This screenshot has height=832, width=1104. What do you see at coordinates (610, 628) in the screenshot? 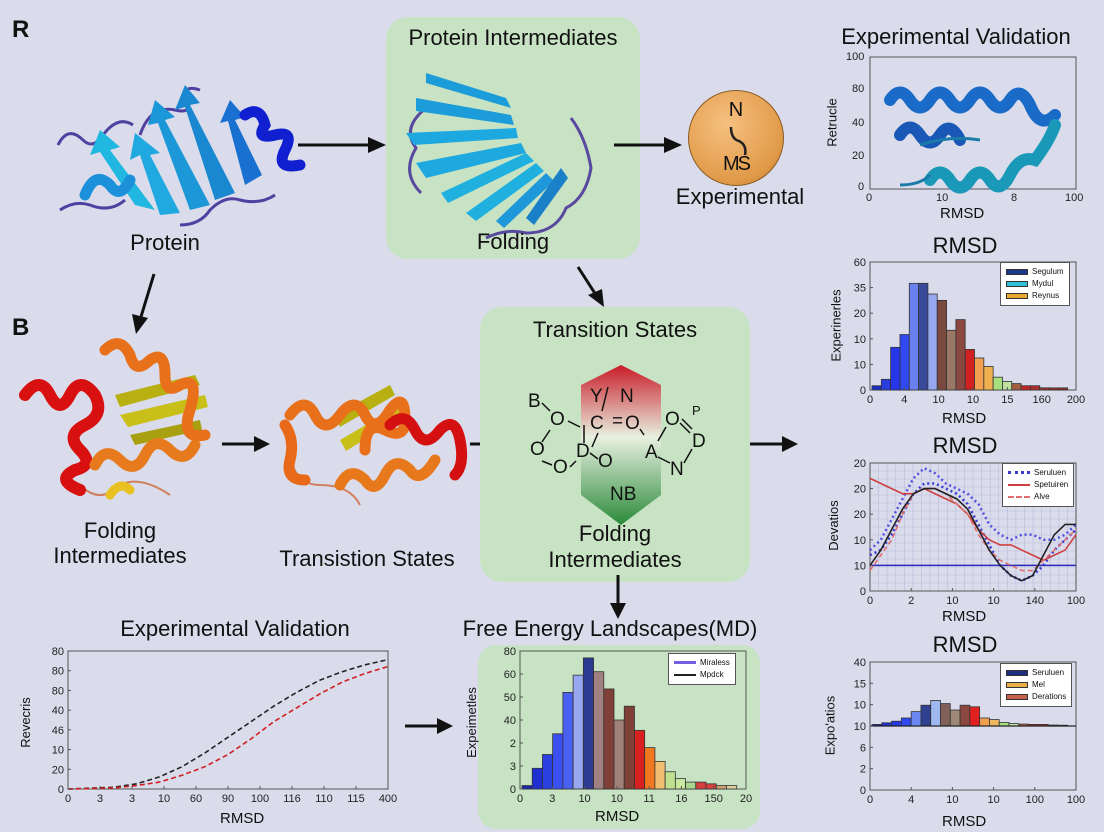
I see `chart-free-energy-title: Free Energy Landscapes(MD)` at bounding box center [610, 628].